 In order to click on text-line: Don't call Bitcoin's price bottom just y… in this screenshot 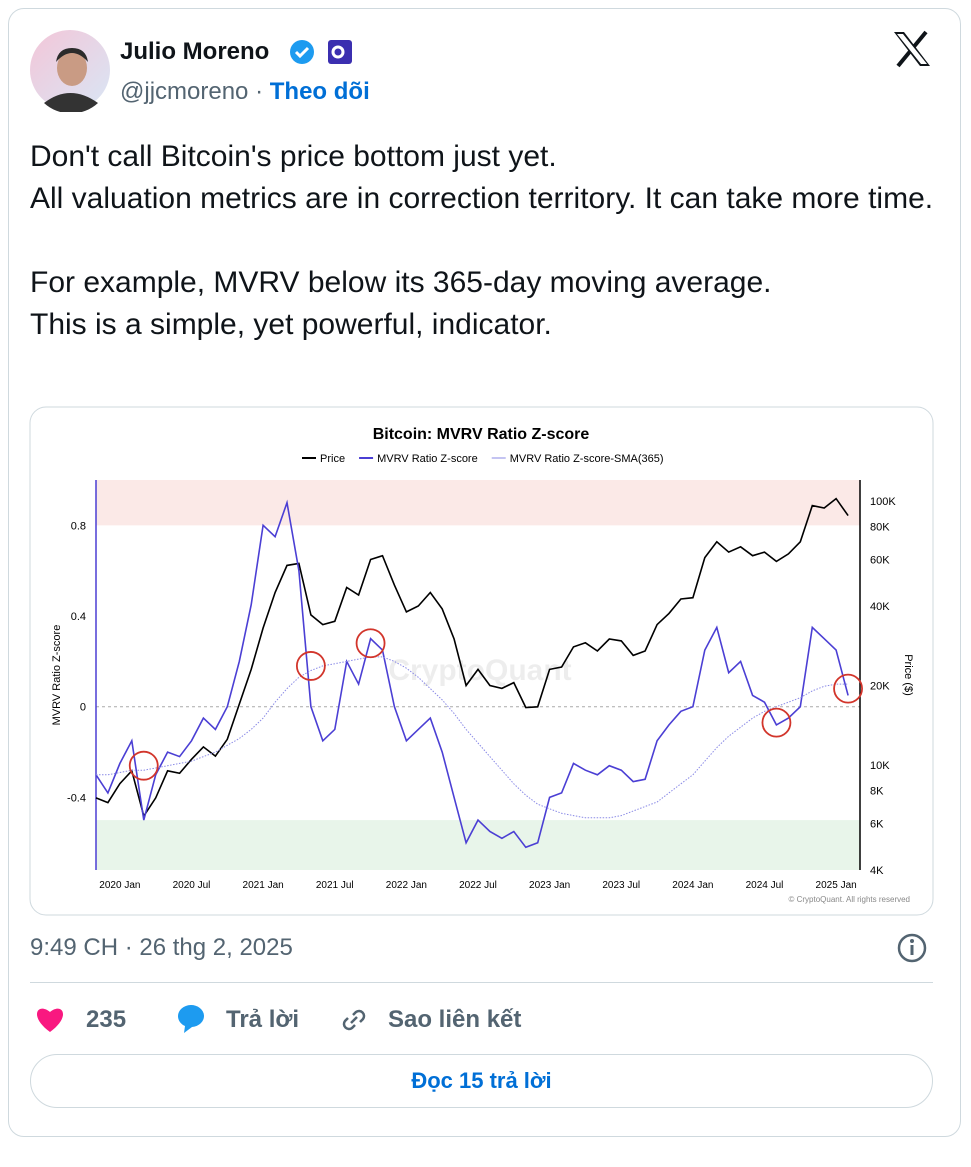, I will do `click(293, 156)`.